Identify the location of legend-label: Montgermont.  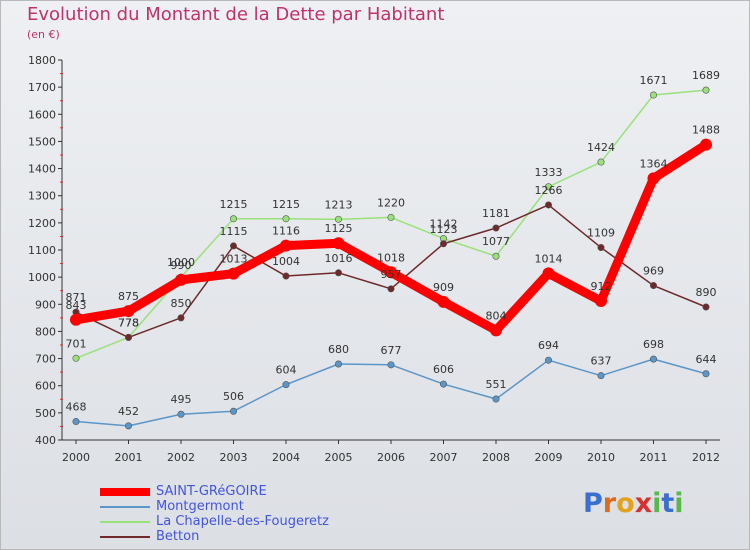
(200, 506).